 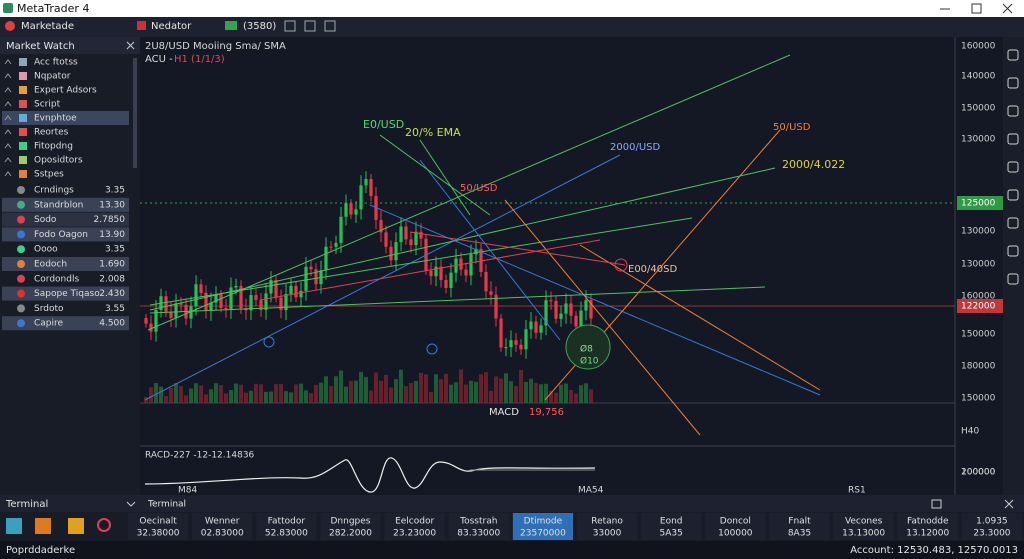 What do you see at coordinates (130, 45) in the screenshot?
I see `panel-close` at bounding box center [130, 45].